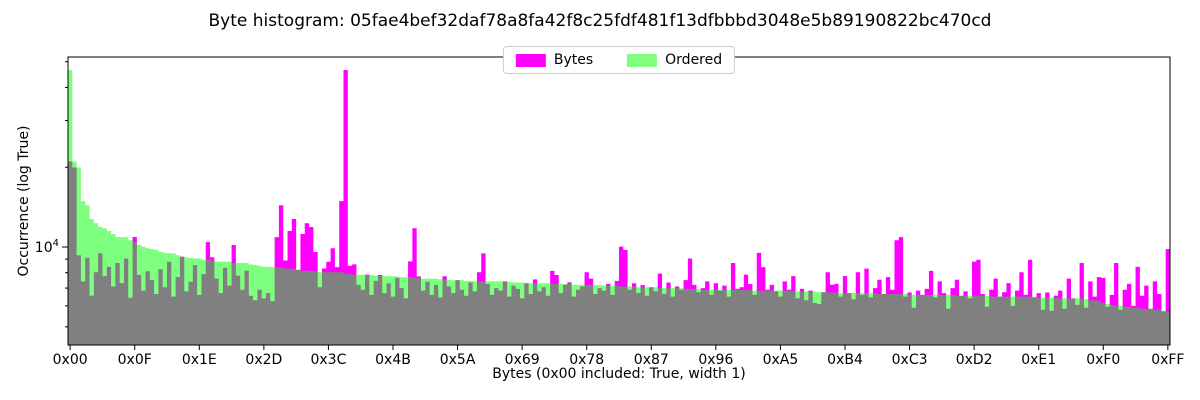  What do you see at coordinates (1103, 360) in the screenshot?
I see `x-tick-label: 0xF0` at bounding box center [1103, 360].